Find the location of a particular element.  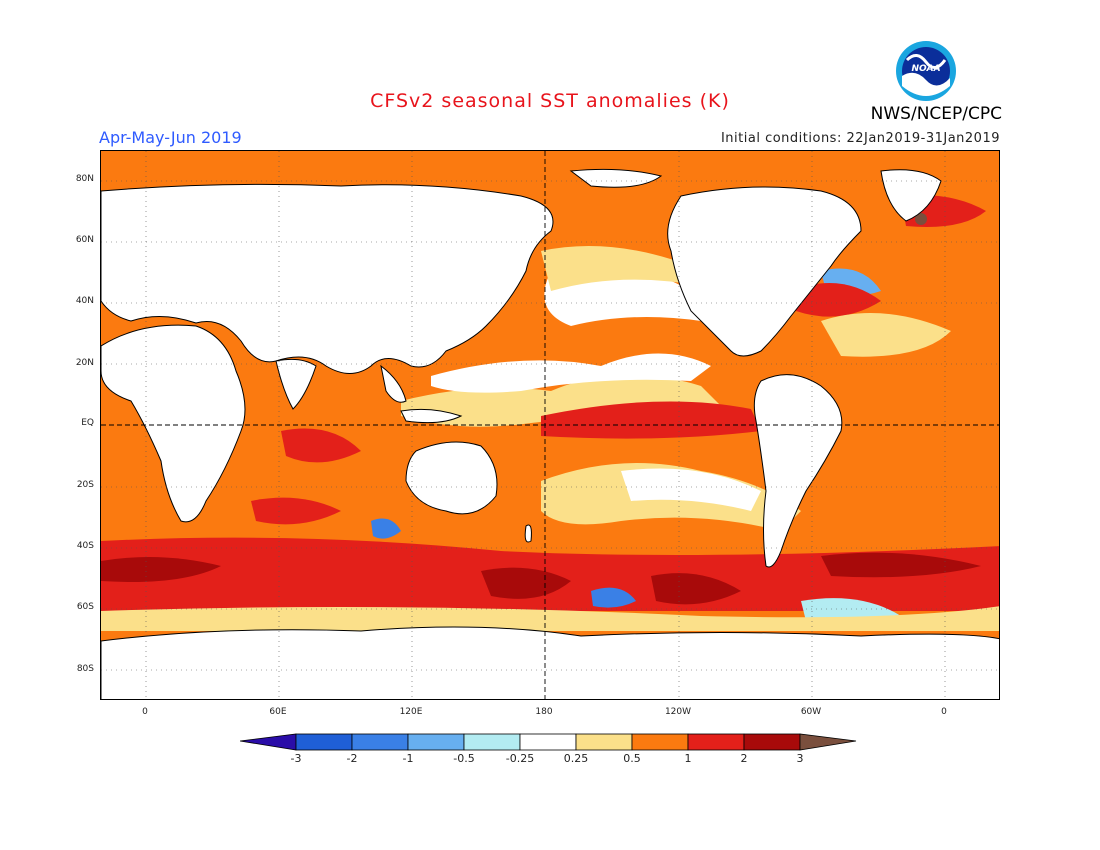

forecast-period: Apr-May-Jun 2019 is located at coordinates (170, 137).